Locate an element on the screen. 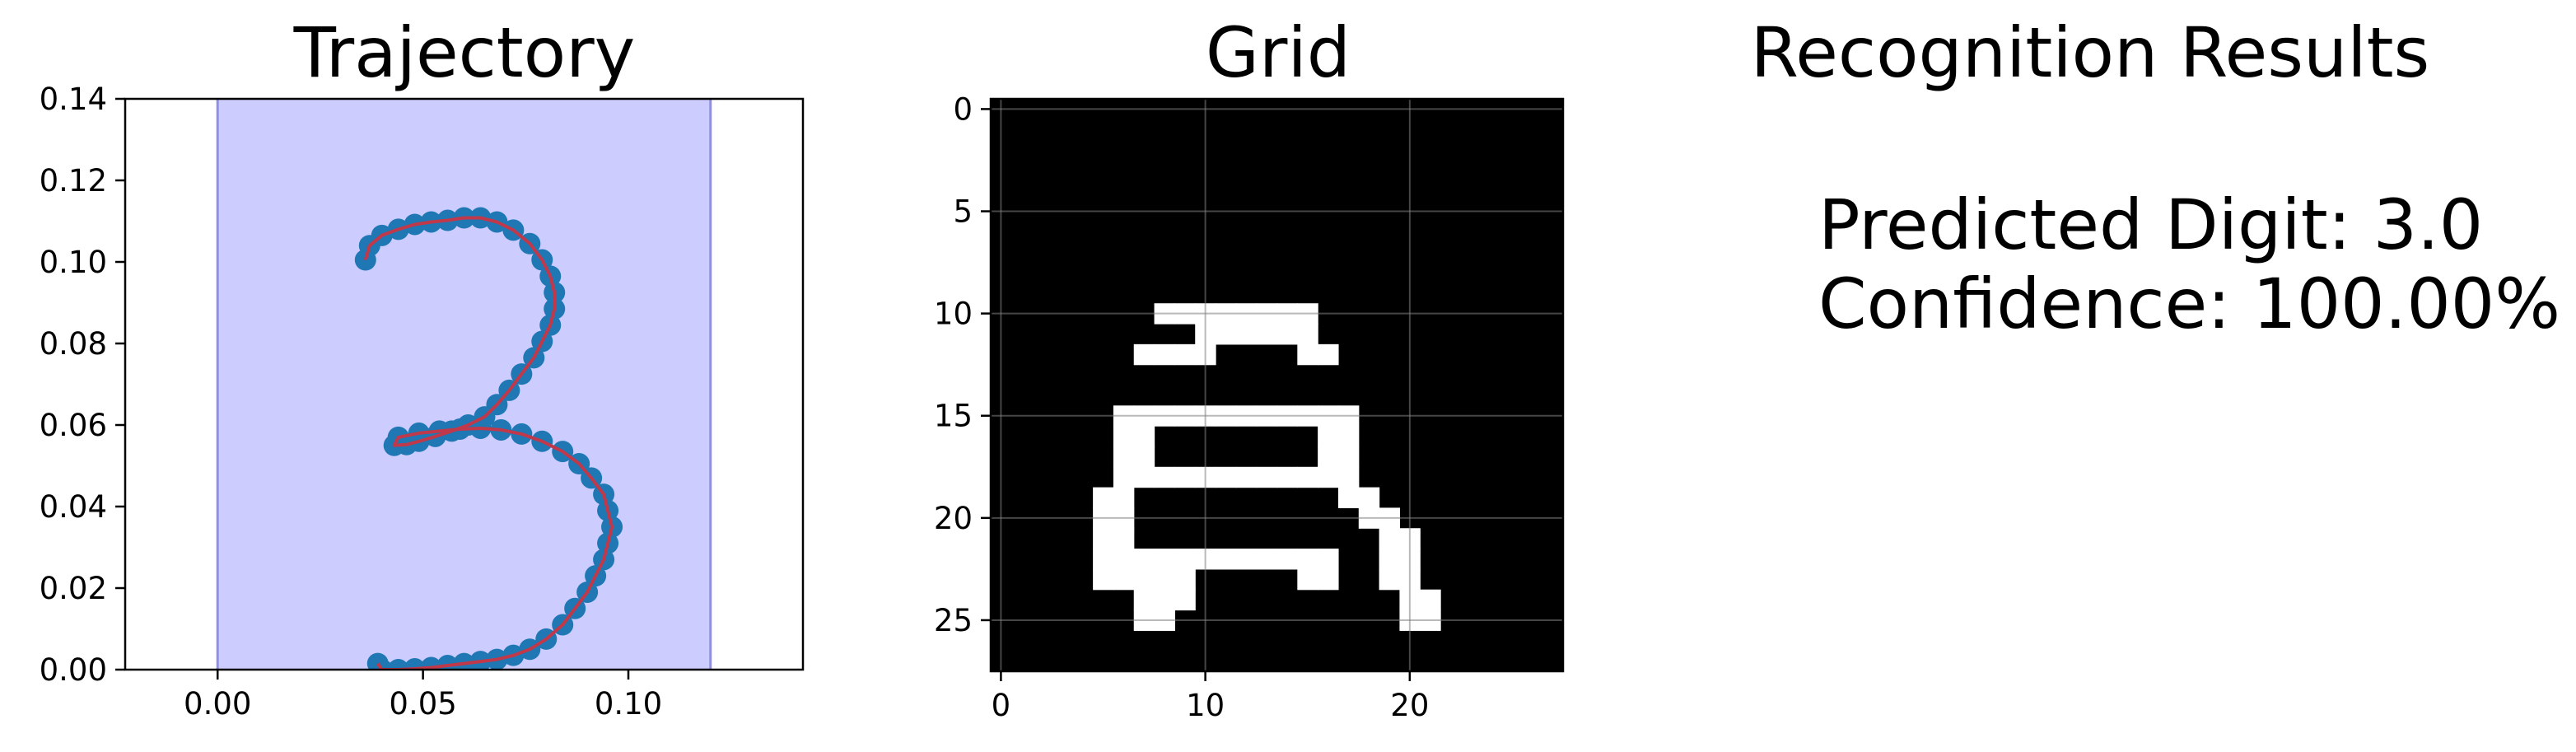  y-tick-label: 10 is located at coordinates (953, 314).